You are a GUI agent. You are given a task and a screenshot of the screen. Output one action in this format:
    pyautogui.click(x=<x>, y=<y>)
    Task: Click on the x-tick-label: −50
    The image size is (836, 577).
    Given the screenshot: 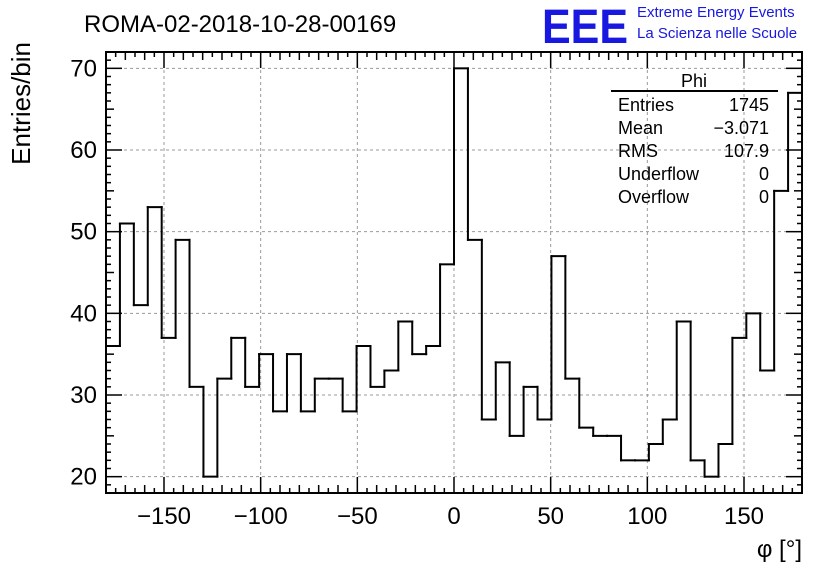 What is the action you would take?
    pyautogui.click(x=357, y=516)
    